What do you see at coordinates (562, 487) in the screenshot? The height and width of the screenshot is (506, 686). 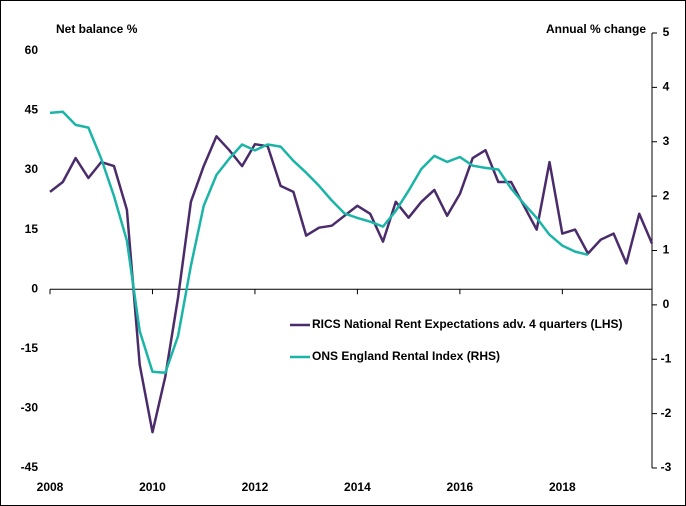 I see `x-tick-label: 2018` at bounding box center [562, 487].